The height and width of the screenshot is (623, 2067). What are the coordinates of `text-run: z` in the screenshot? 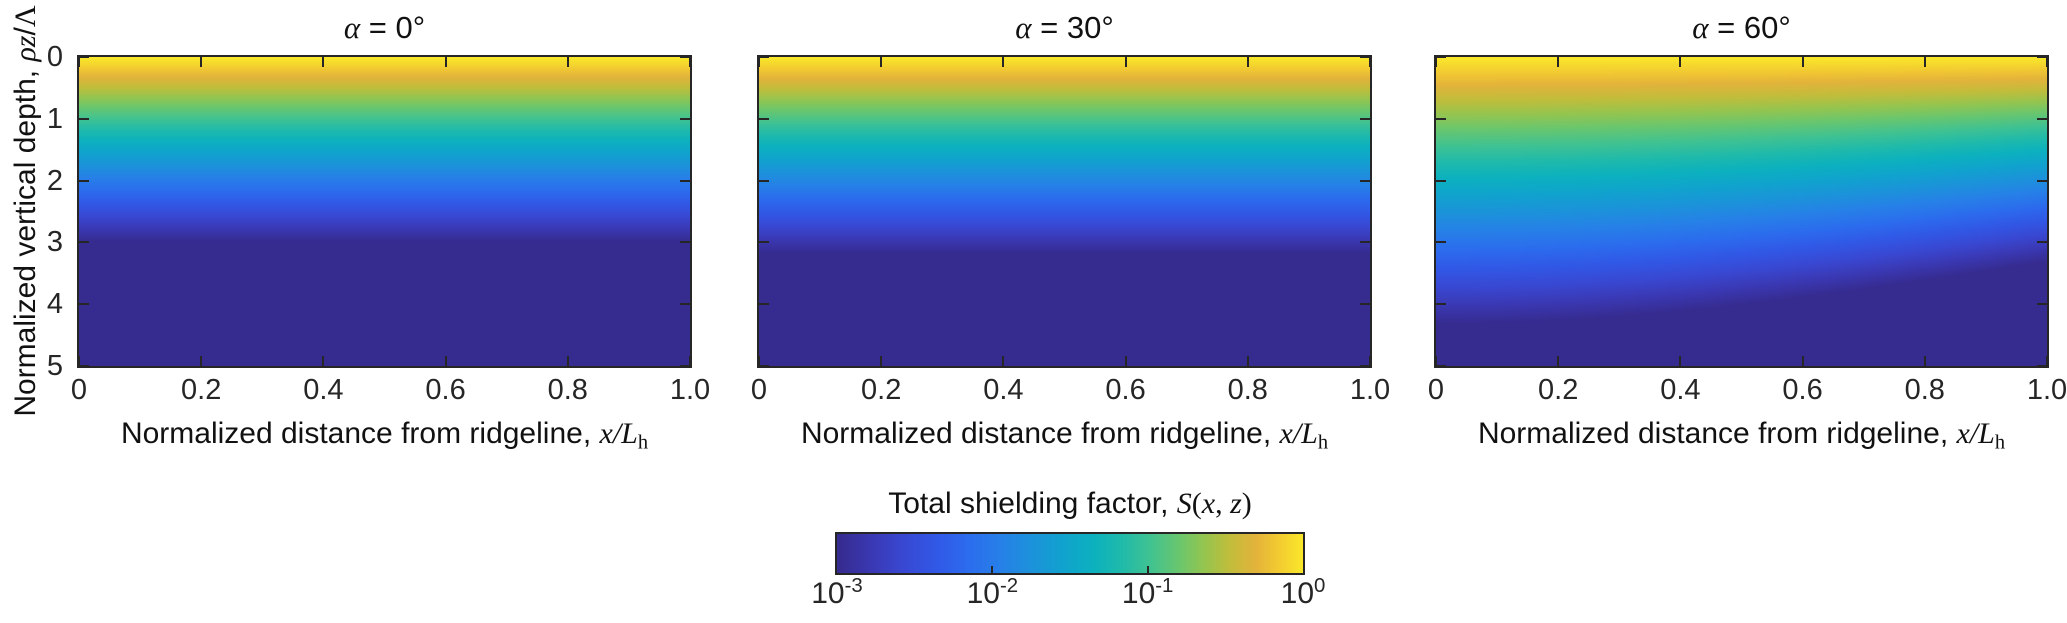 It's located at (1236, 503).